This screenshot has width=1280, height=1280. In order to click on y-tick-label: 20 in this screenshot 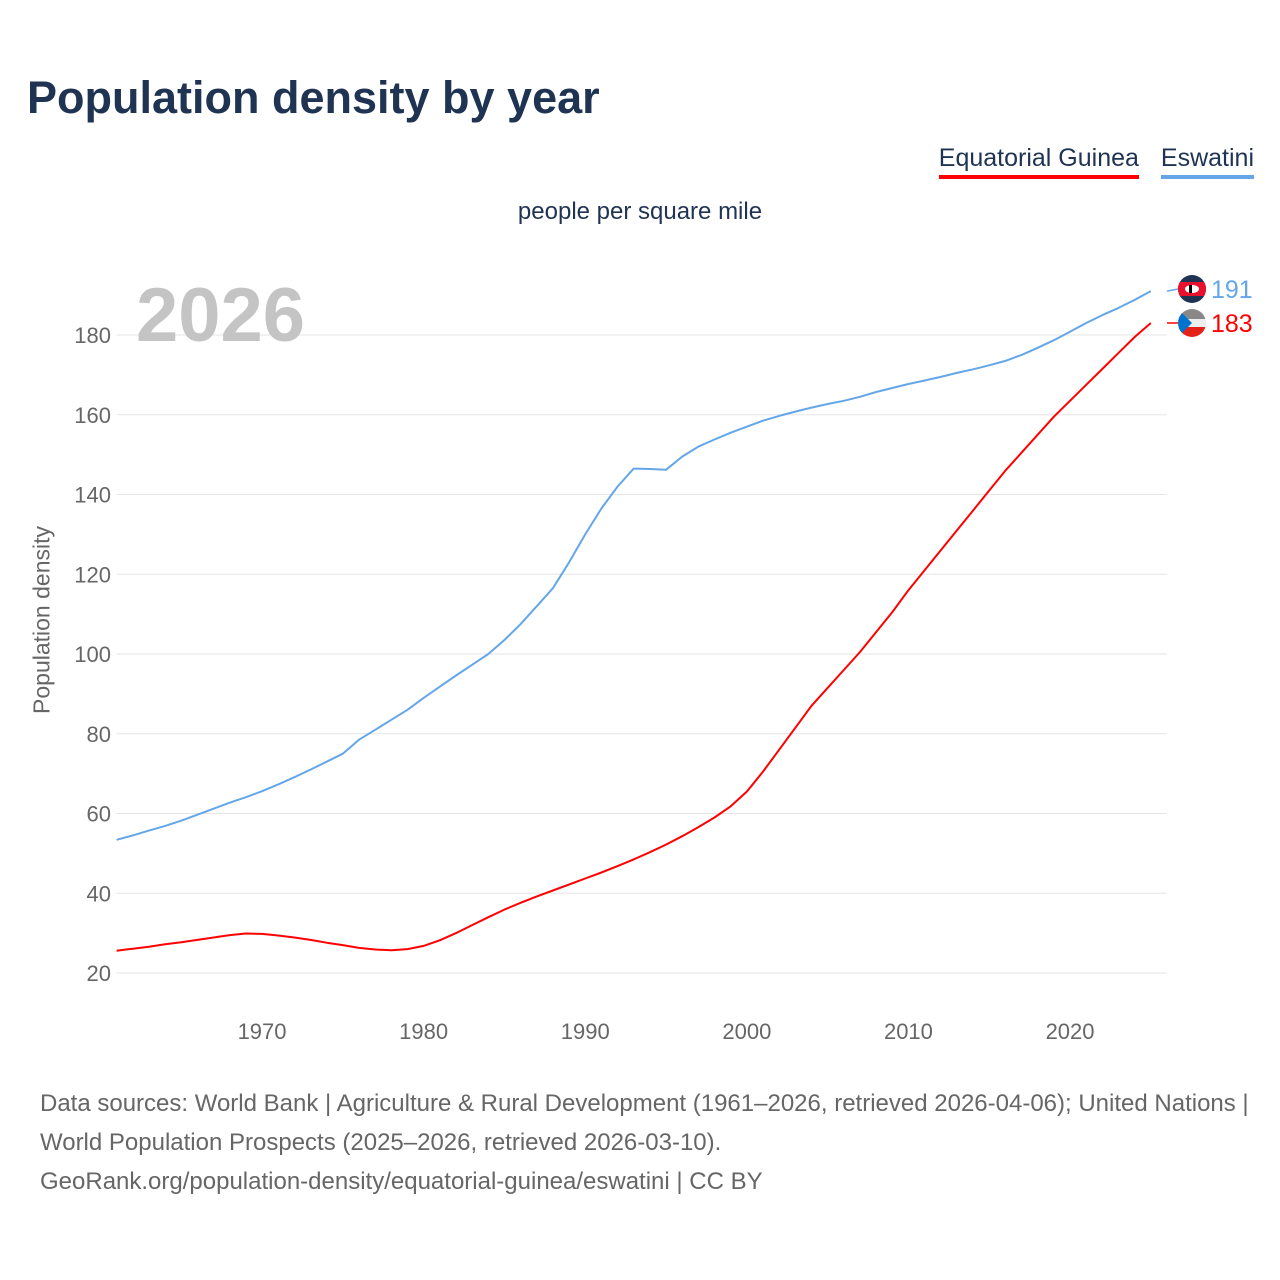, I will do `click(99, 973)`.